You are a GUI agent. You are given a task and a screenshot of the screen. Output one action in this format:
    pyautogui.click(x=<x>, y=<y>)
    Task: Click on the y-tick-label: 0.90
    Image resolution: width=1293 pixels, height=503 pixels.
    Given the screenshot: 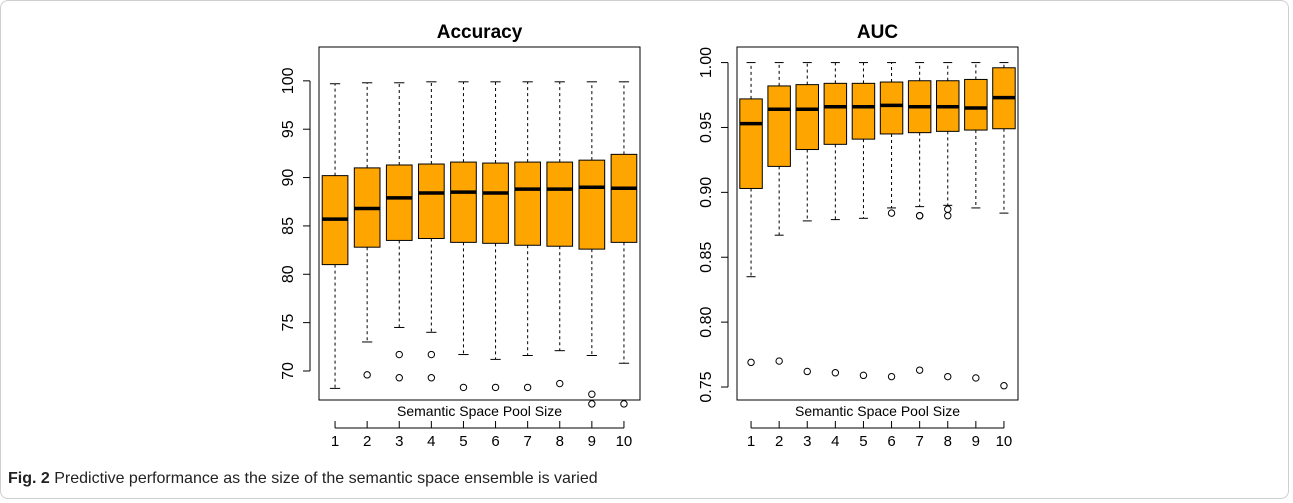 What is the action you would take?
    pyautogui.click(x=706, y=192)
    